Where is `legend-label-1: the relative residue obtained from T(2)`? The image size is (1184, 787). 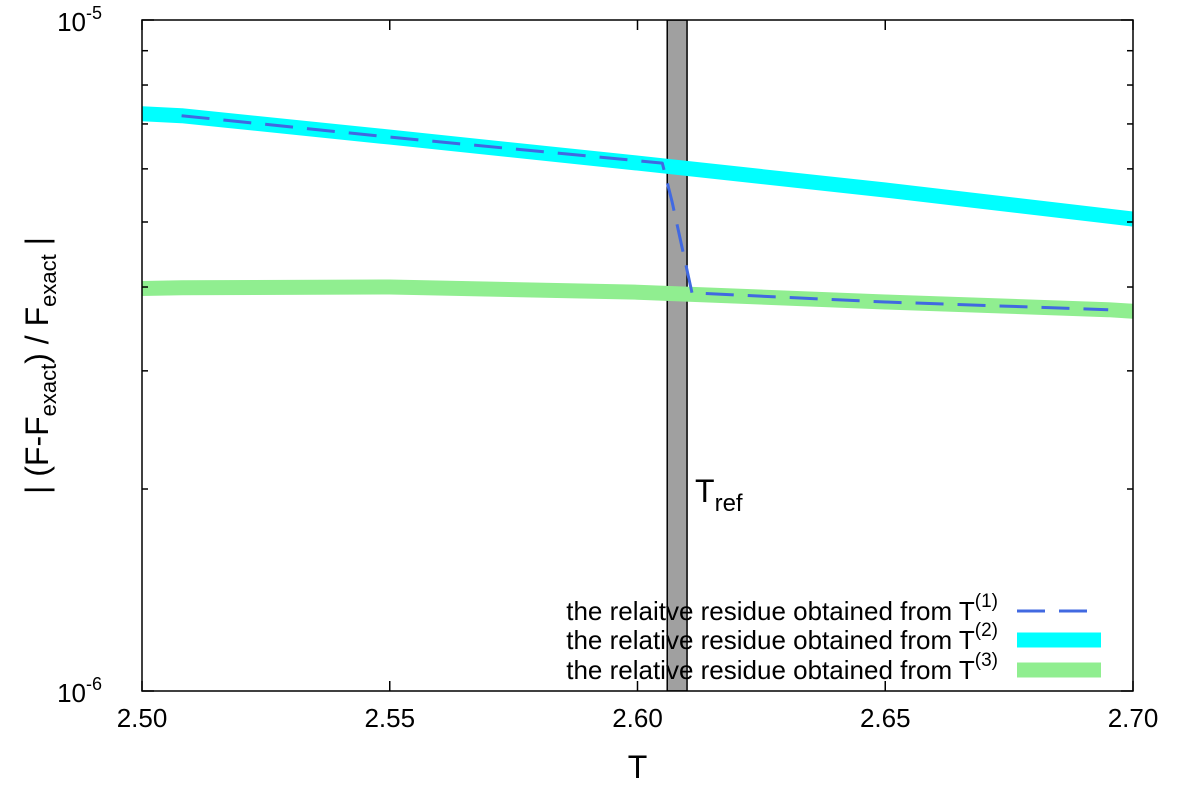
legend-label-1: the relative residue obtained from T(2) is located at coordinates (782, 637).